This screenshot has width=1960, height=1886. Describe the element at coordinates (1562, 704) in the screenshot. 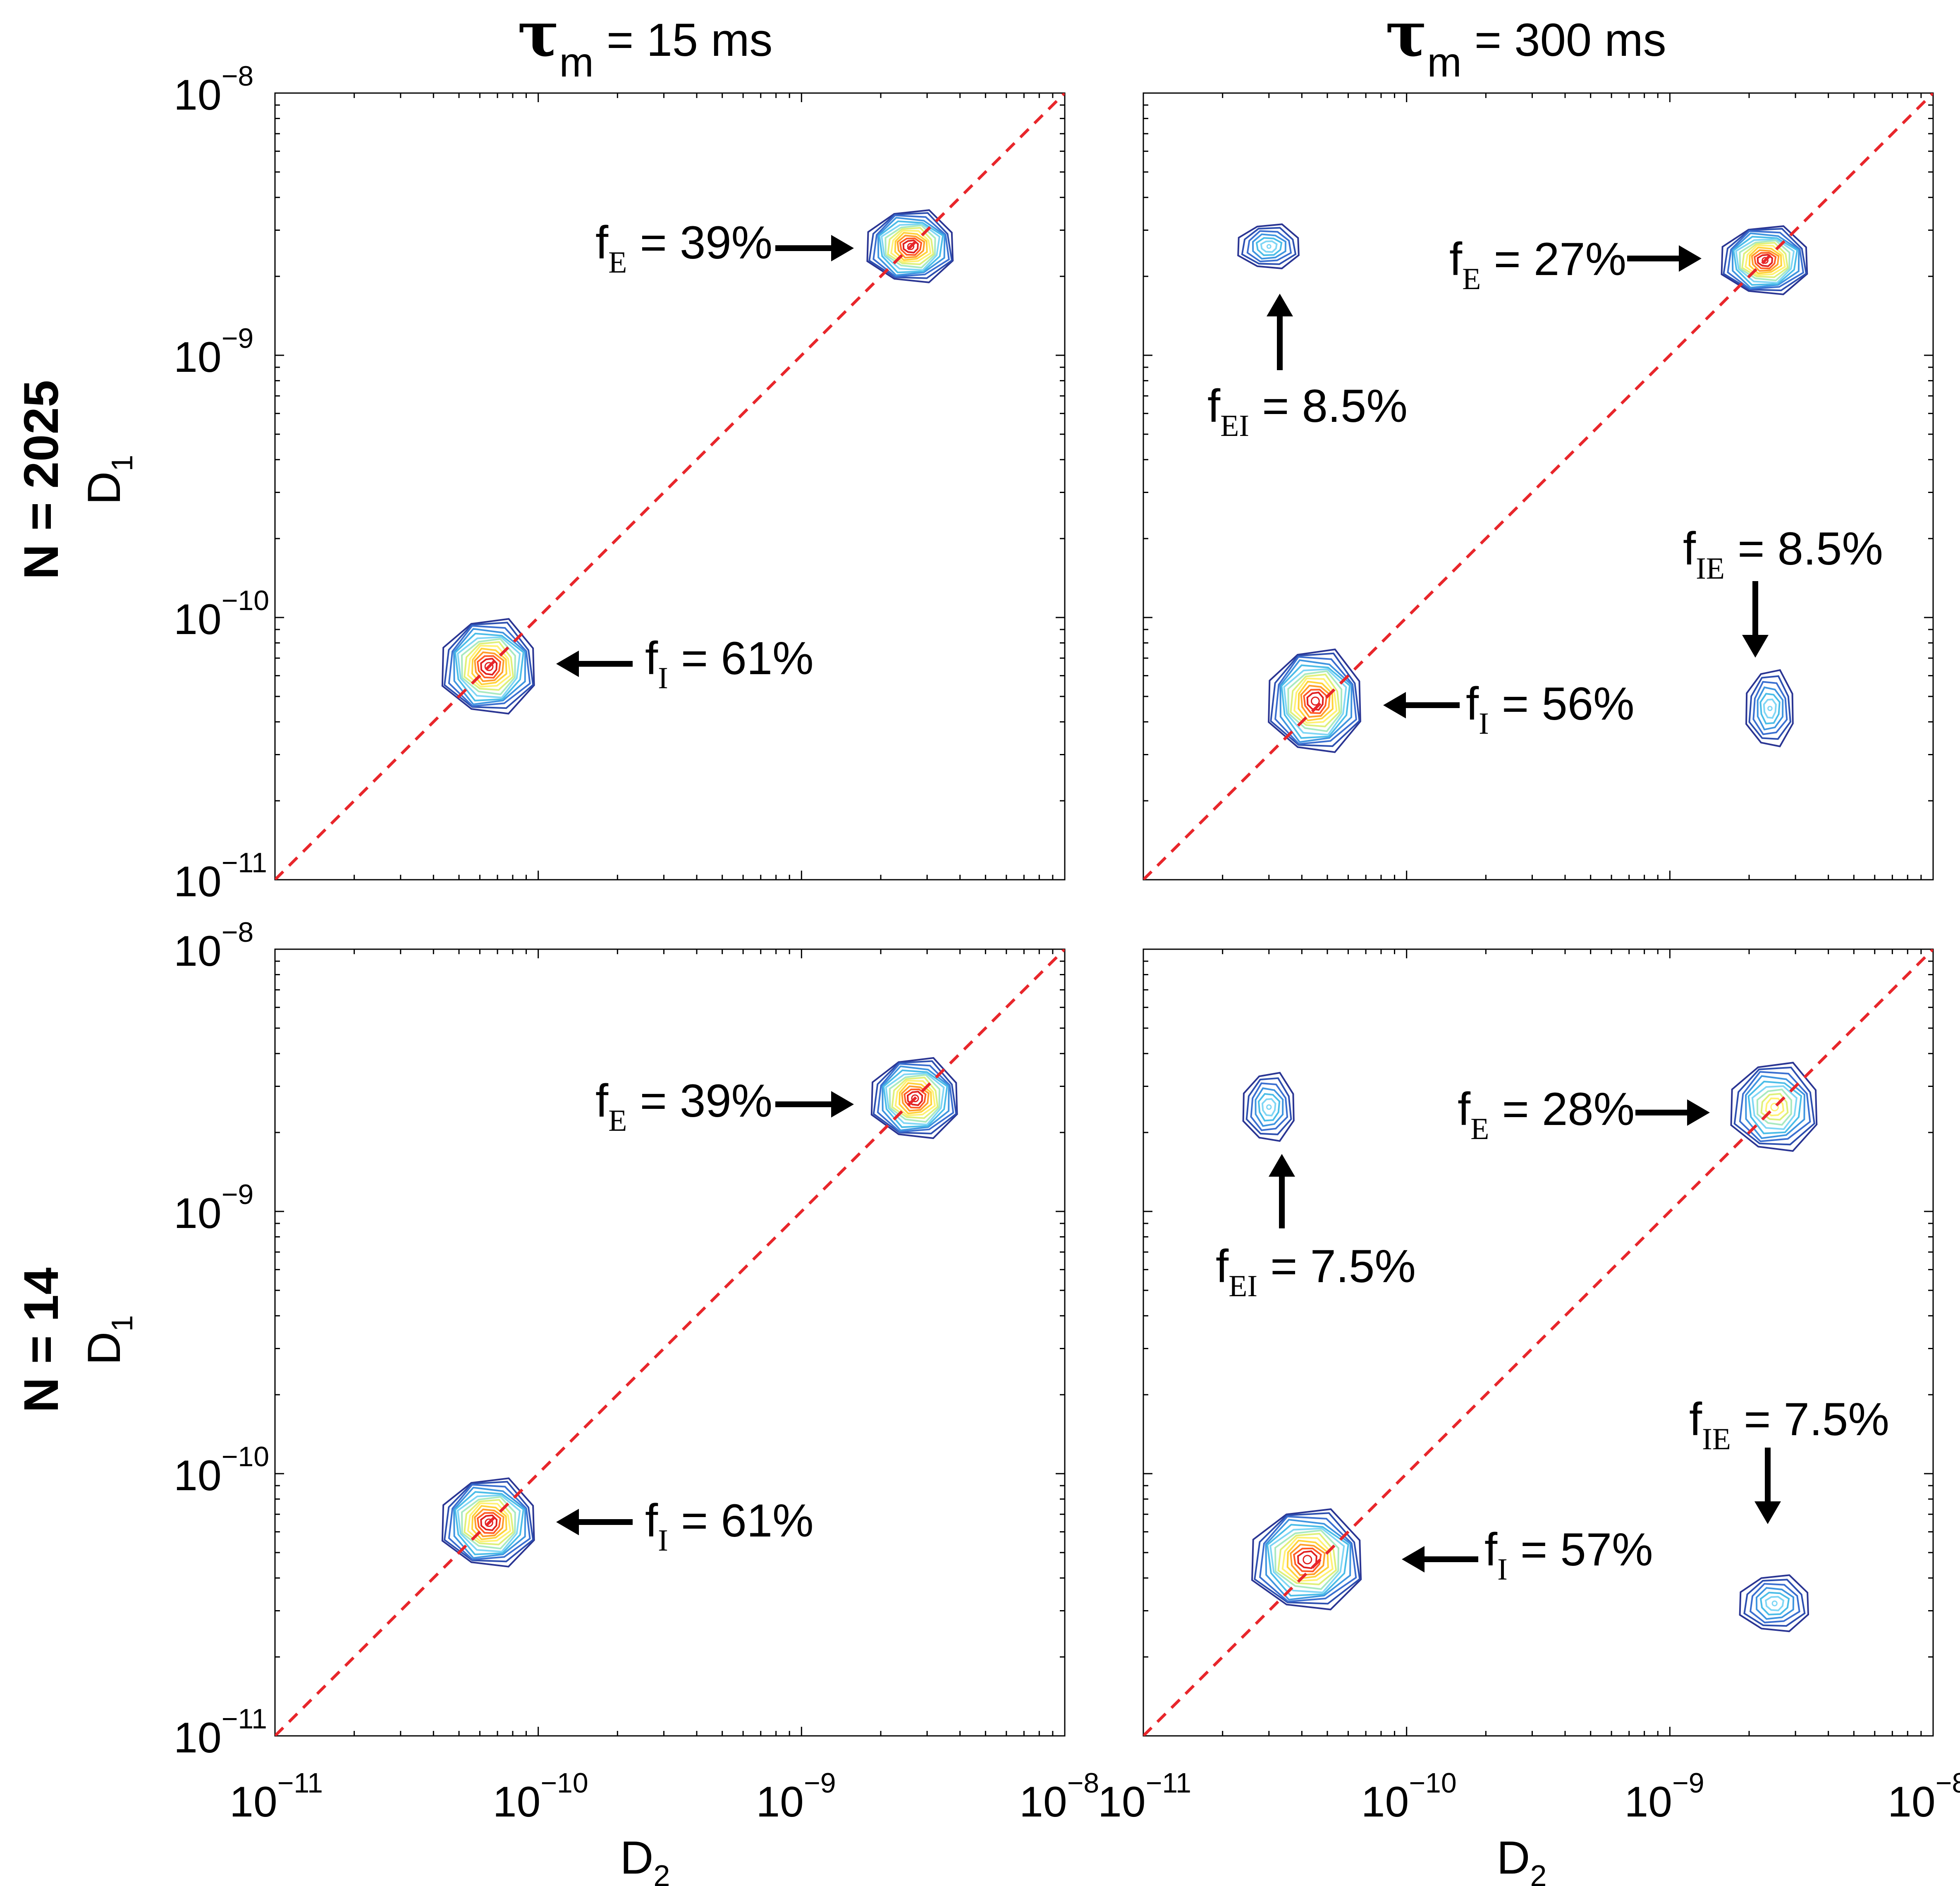

I see `annotation-value: = 56%` at that location.